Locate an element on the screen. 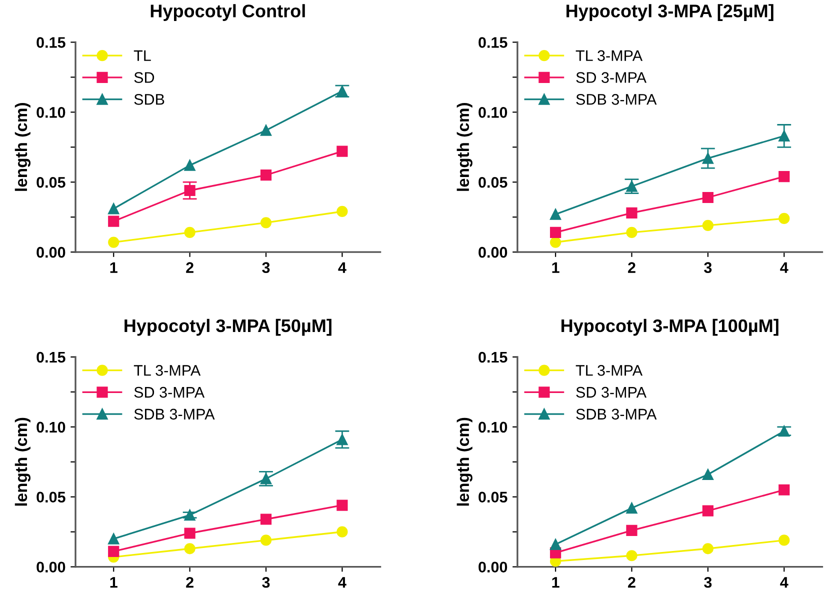 This screenshot has height=603, width=839. chart-title: Hypocotyl Control is located at coordinates (227, 12).